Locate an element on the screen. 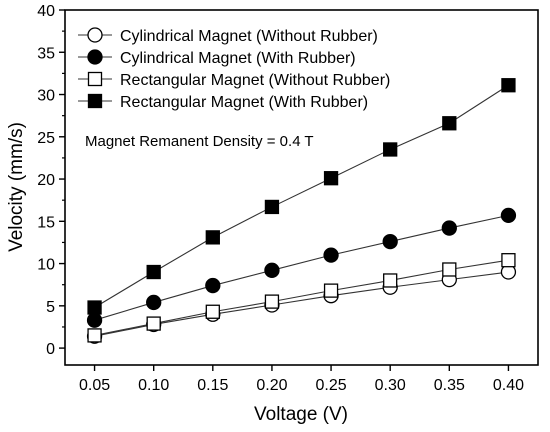  legend-label: Rectangular Magnet (Without Rubber) is located at coordinates (255, 80).